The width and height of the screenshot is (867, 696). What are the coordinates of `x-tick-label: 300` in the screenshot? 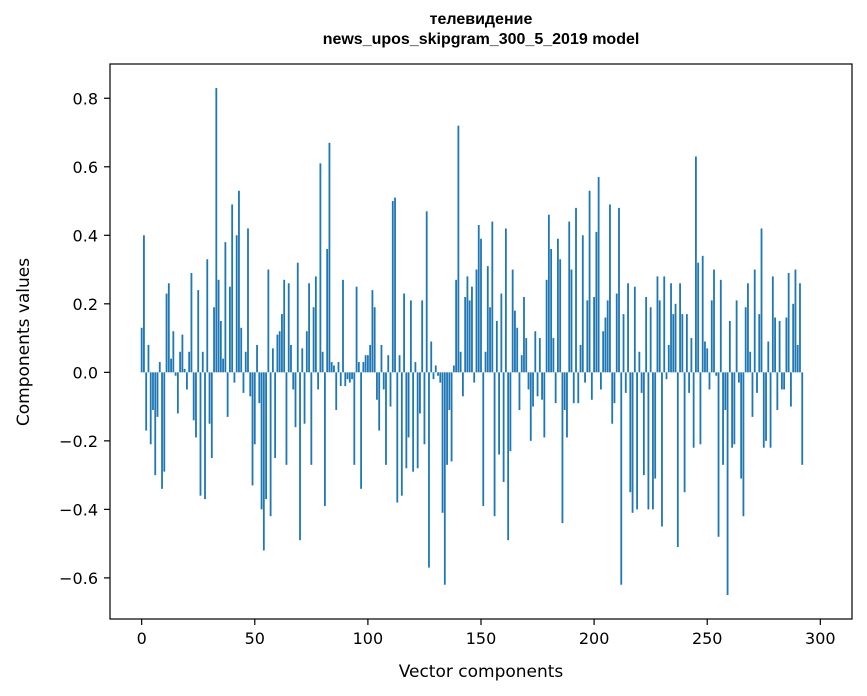 It's located at (820, 638).